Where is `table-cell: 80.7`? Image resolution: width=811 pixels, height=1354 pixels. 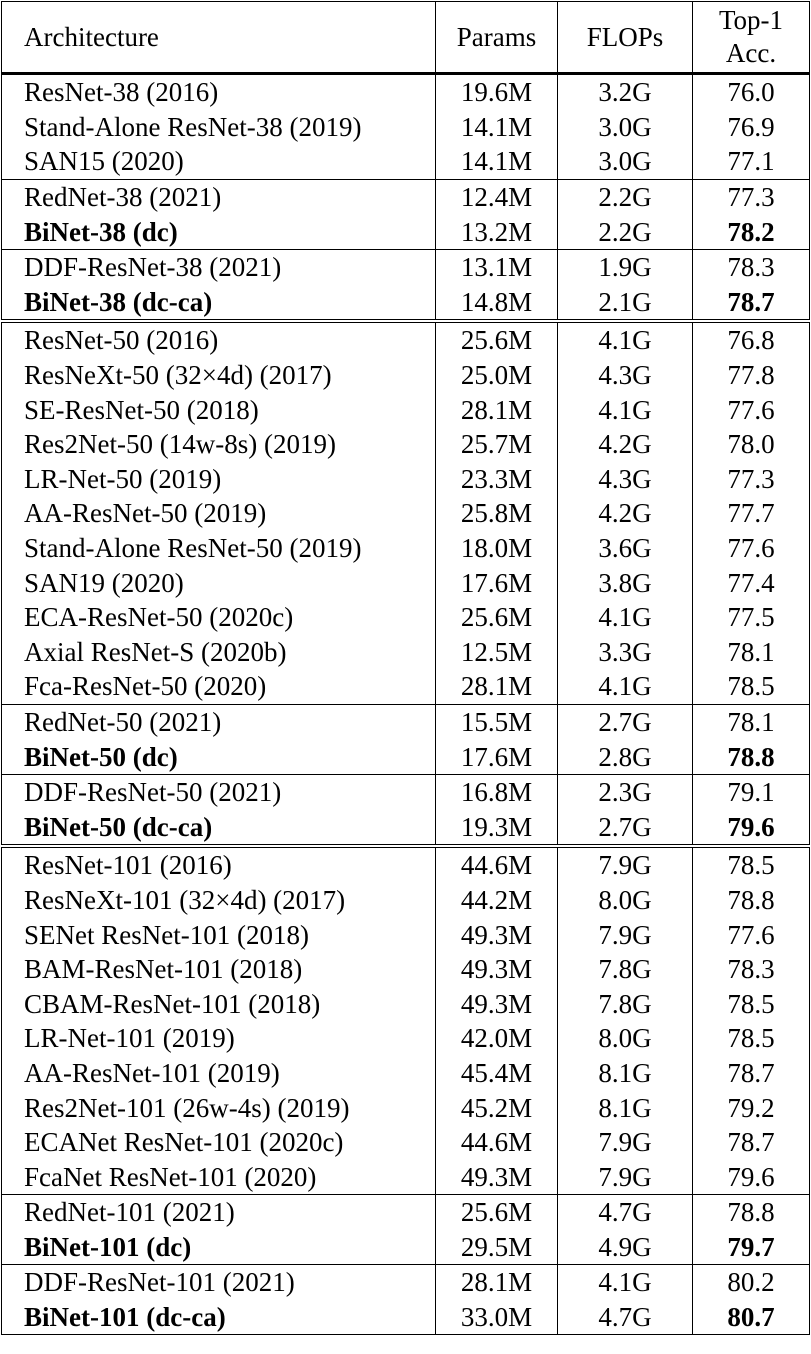 table-cell: 80.7 is located at coordinates (751, 1317).